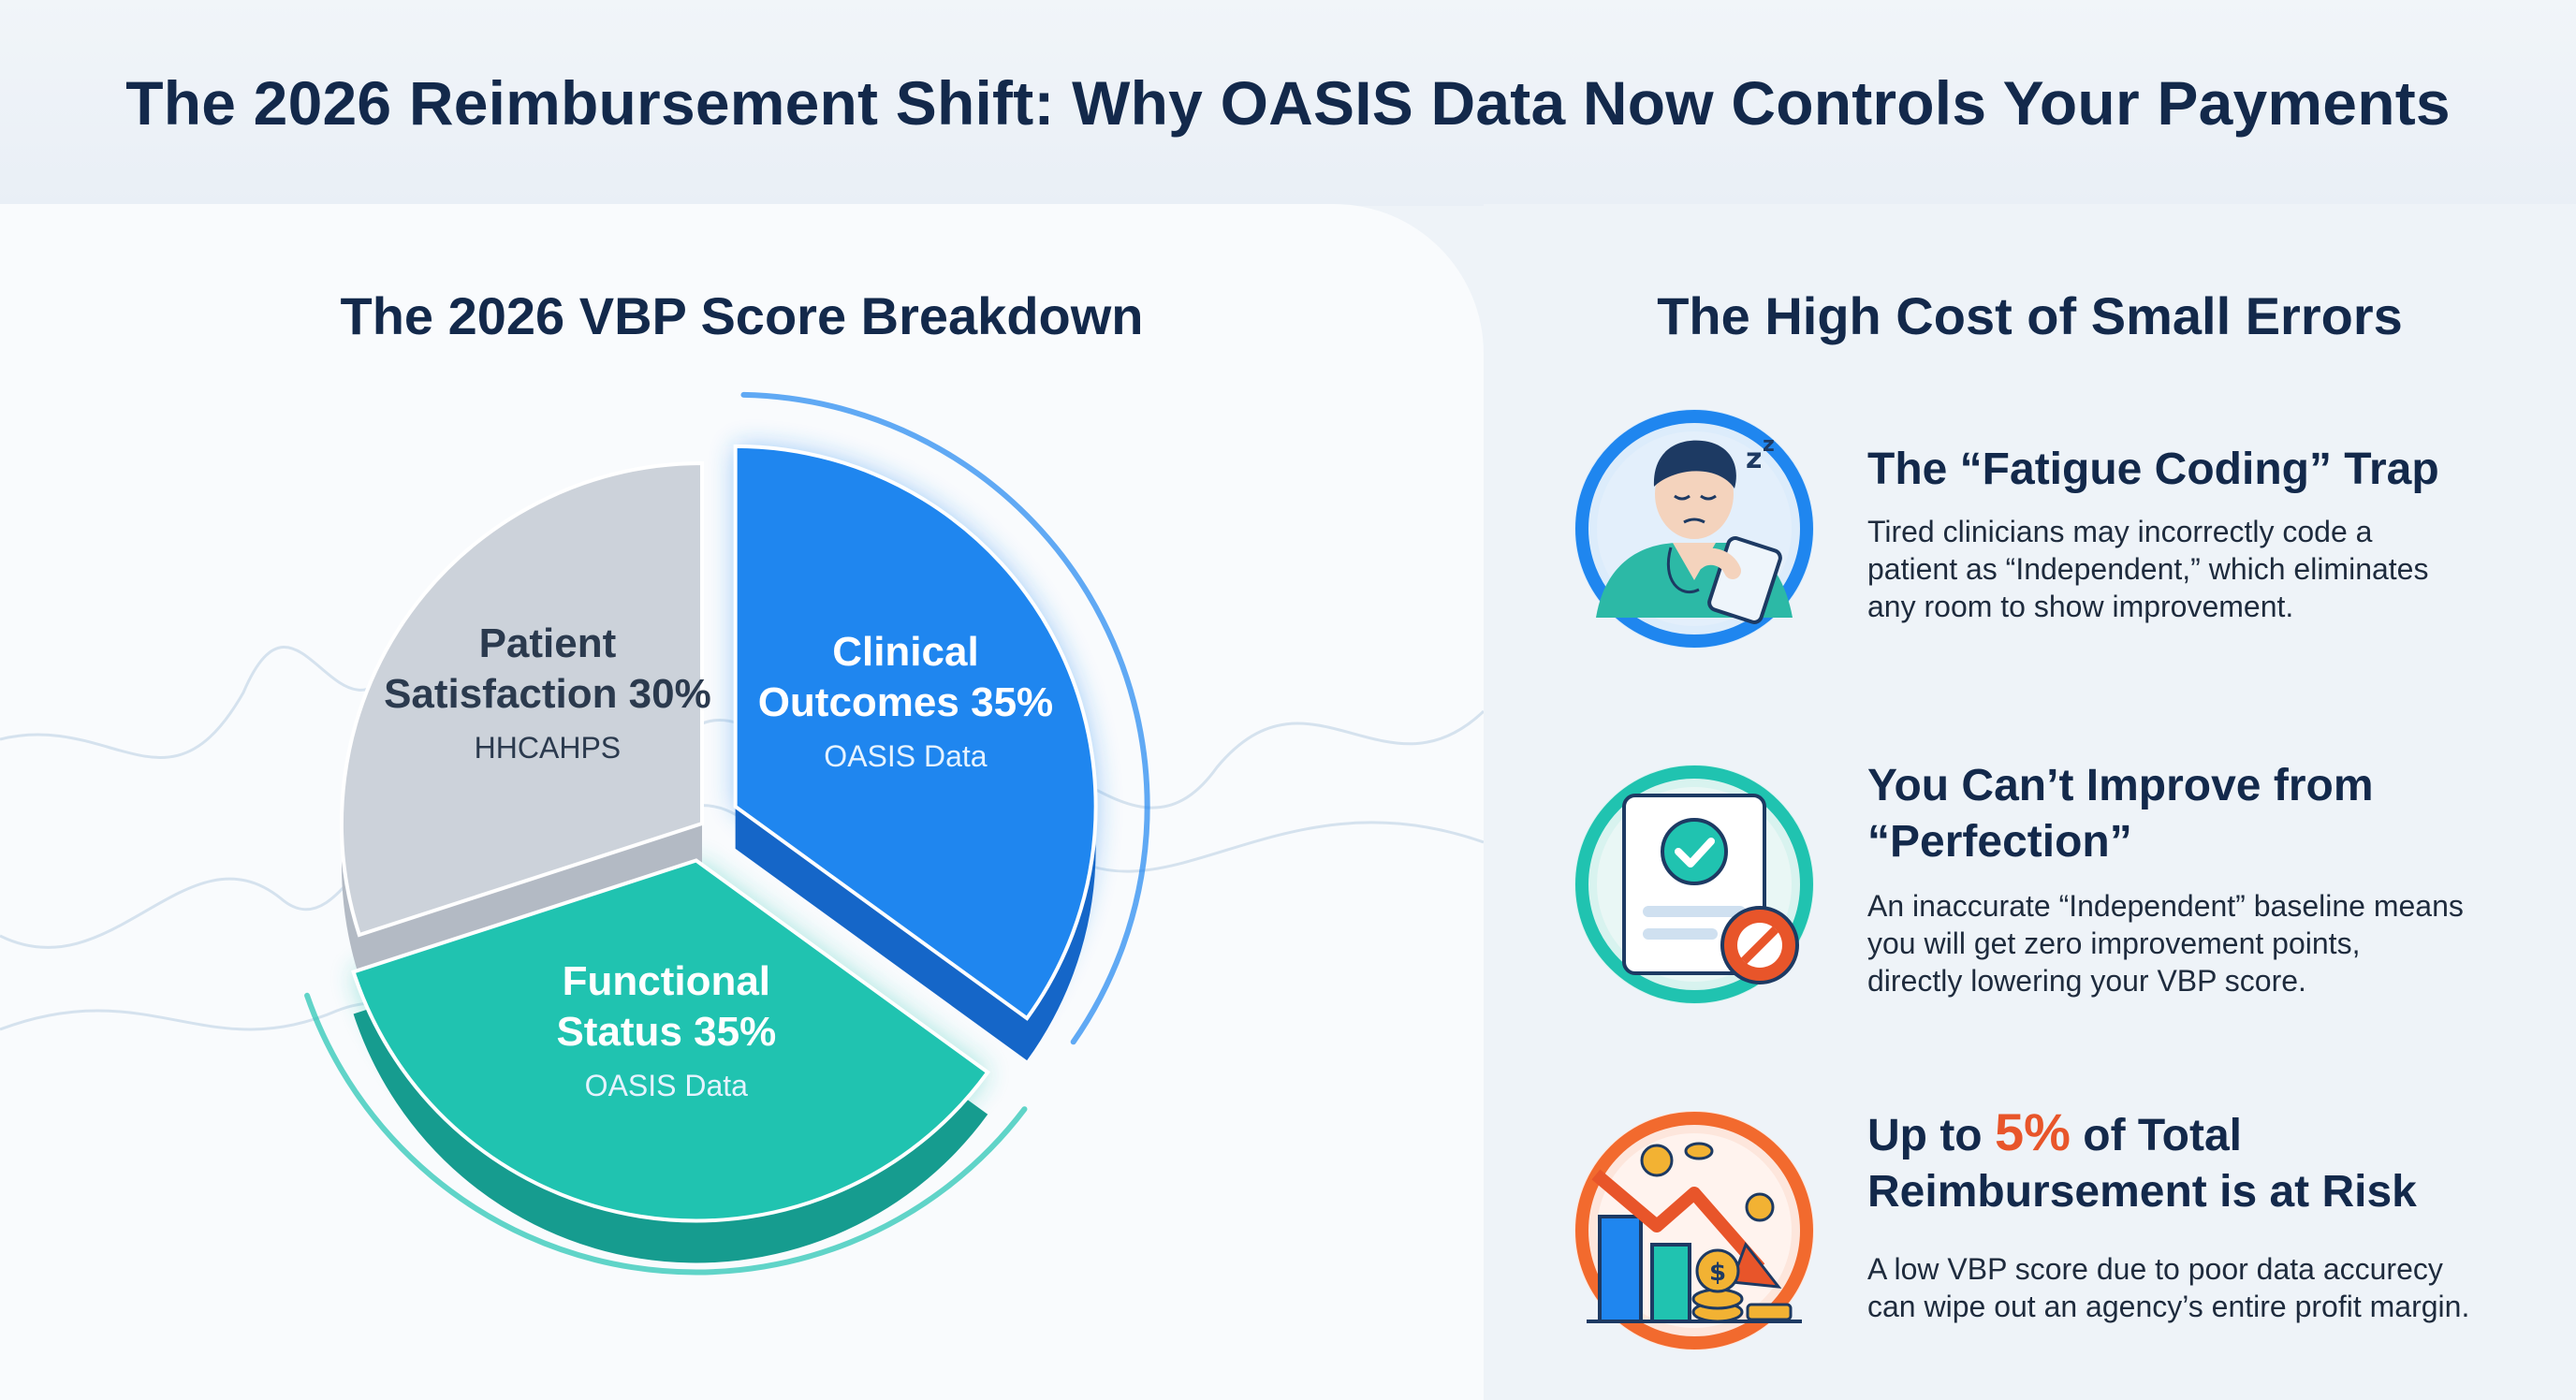 The image size is (2576, 1400). I want to click on slice-rim-functional-status, so click(666, 1134).